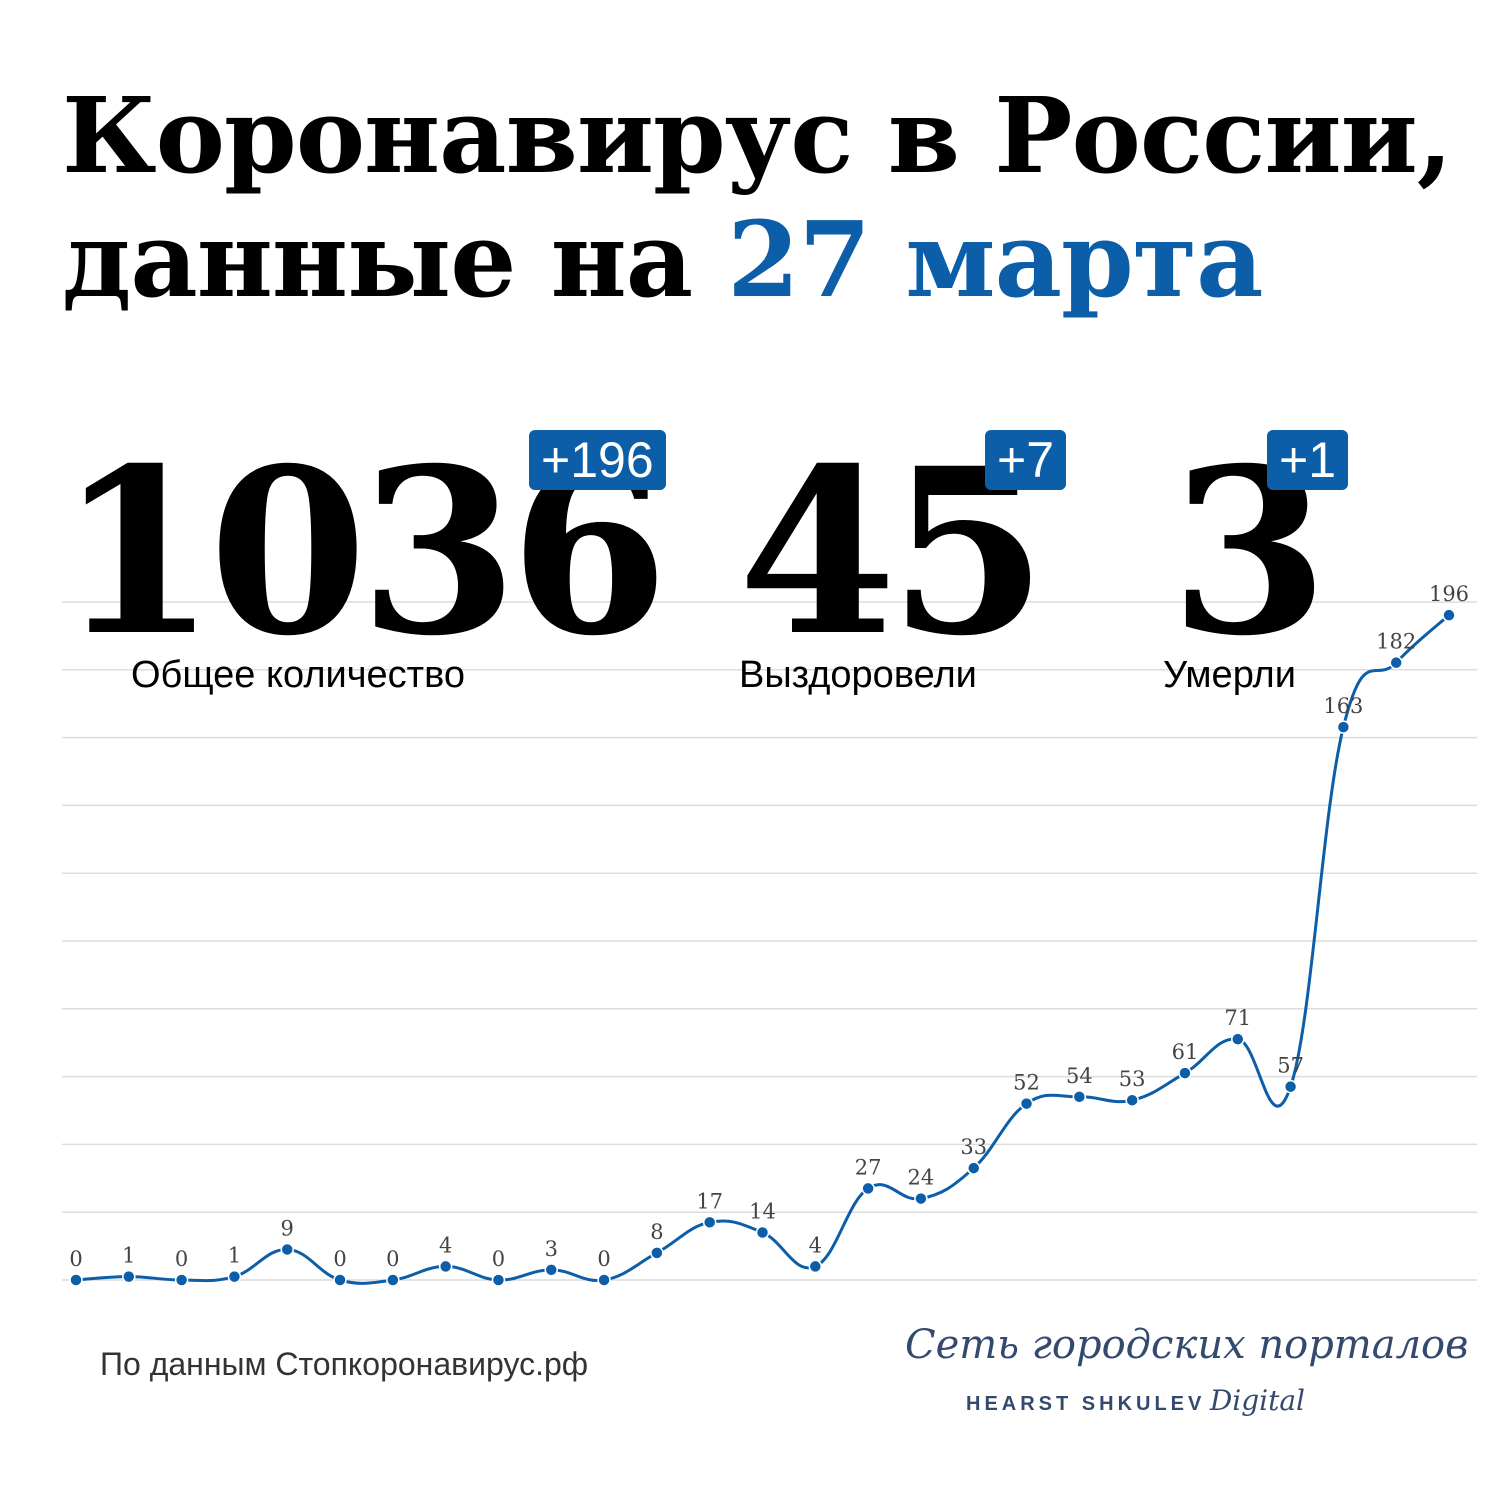  I want to click on data-label: 54, so click(1079, 1076).